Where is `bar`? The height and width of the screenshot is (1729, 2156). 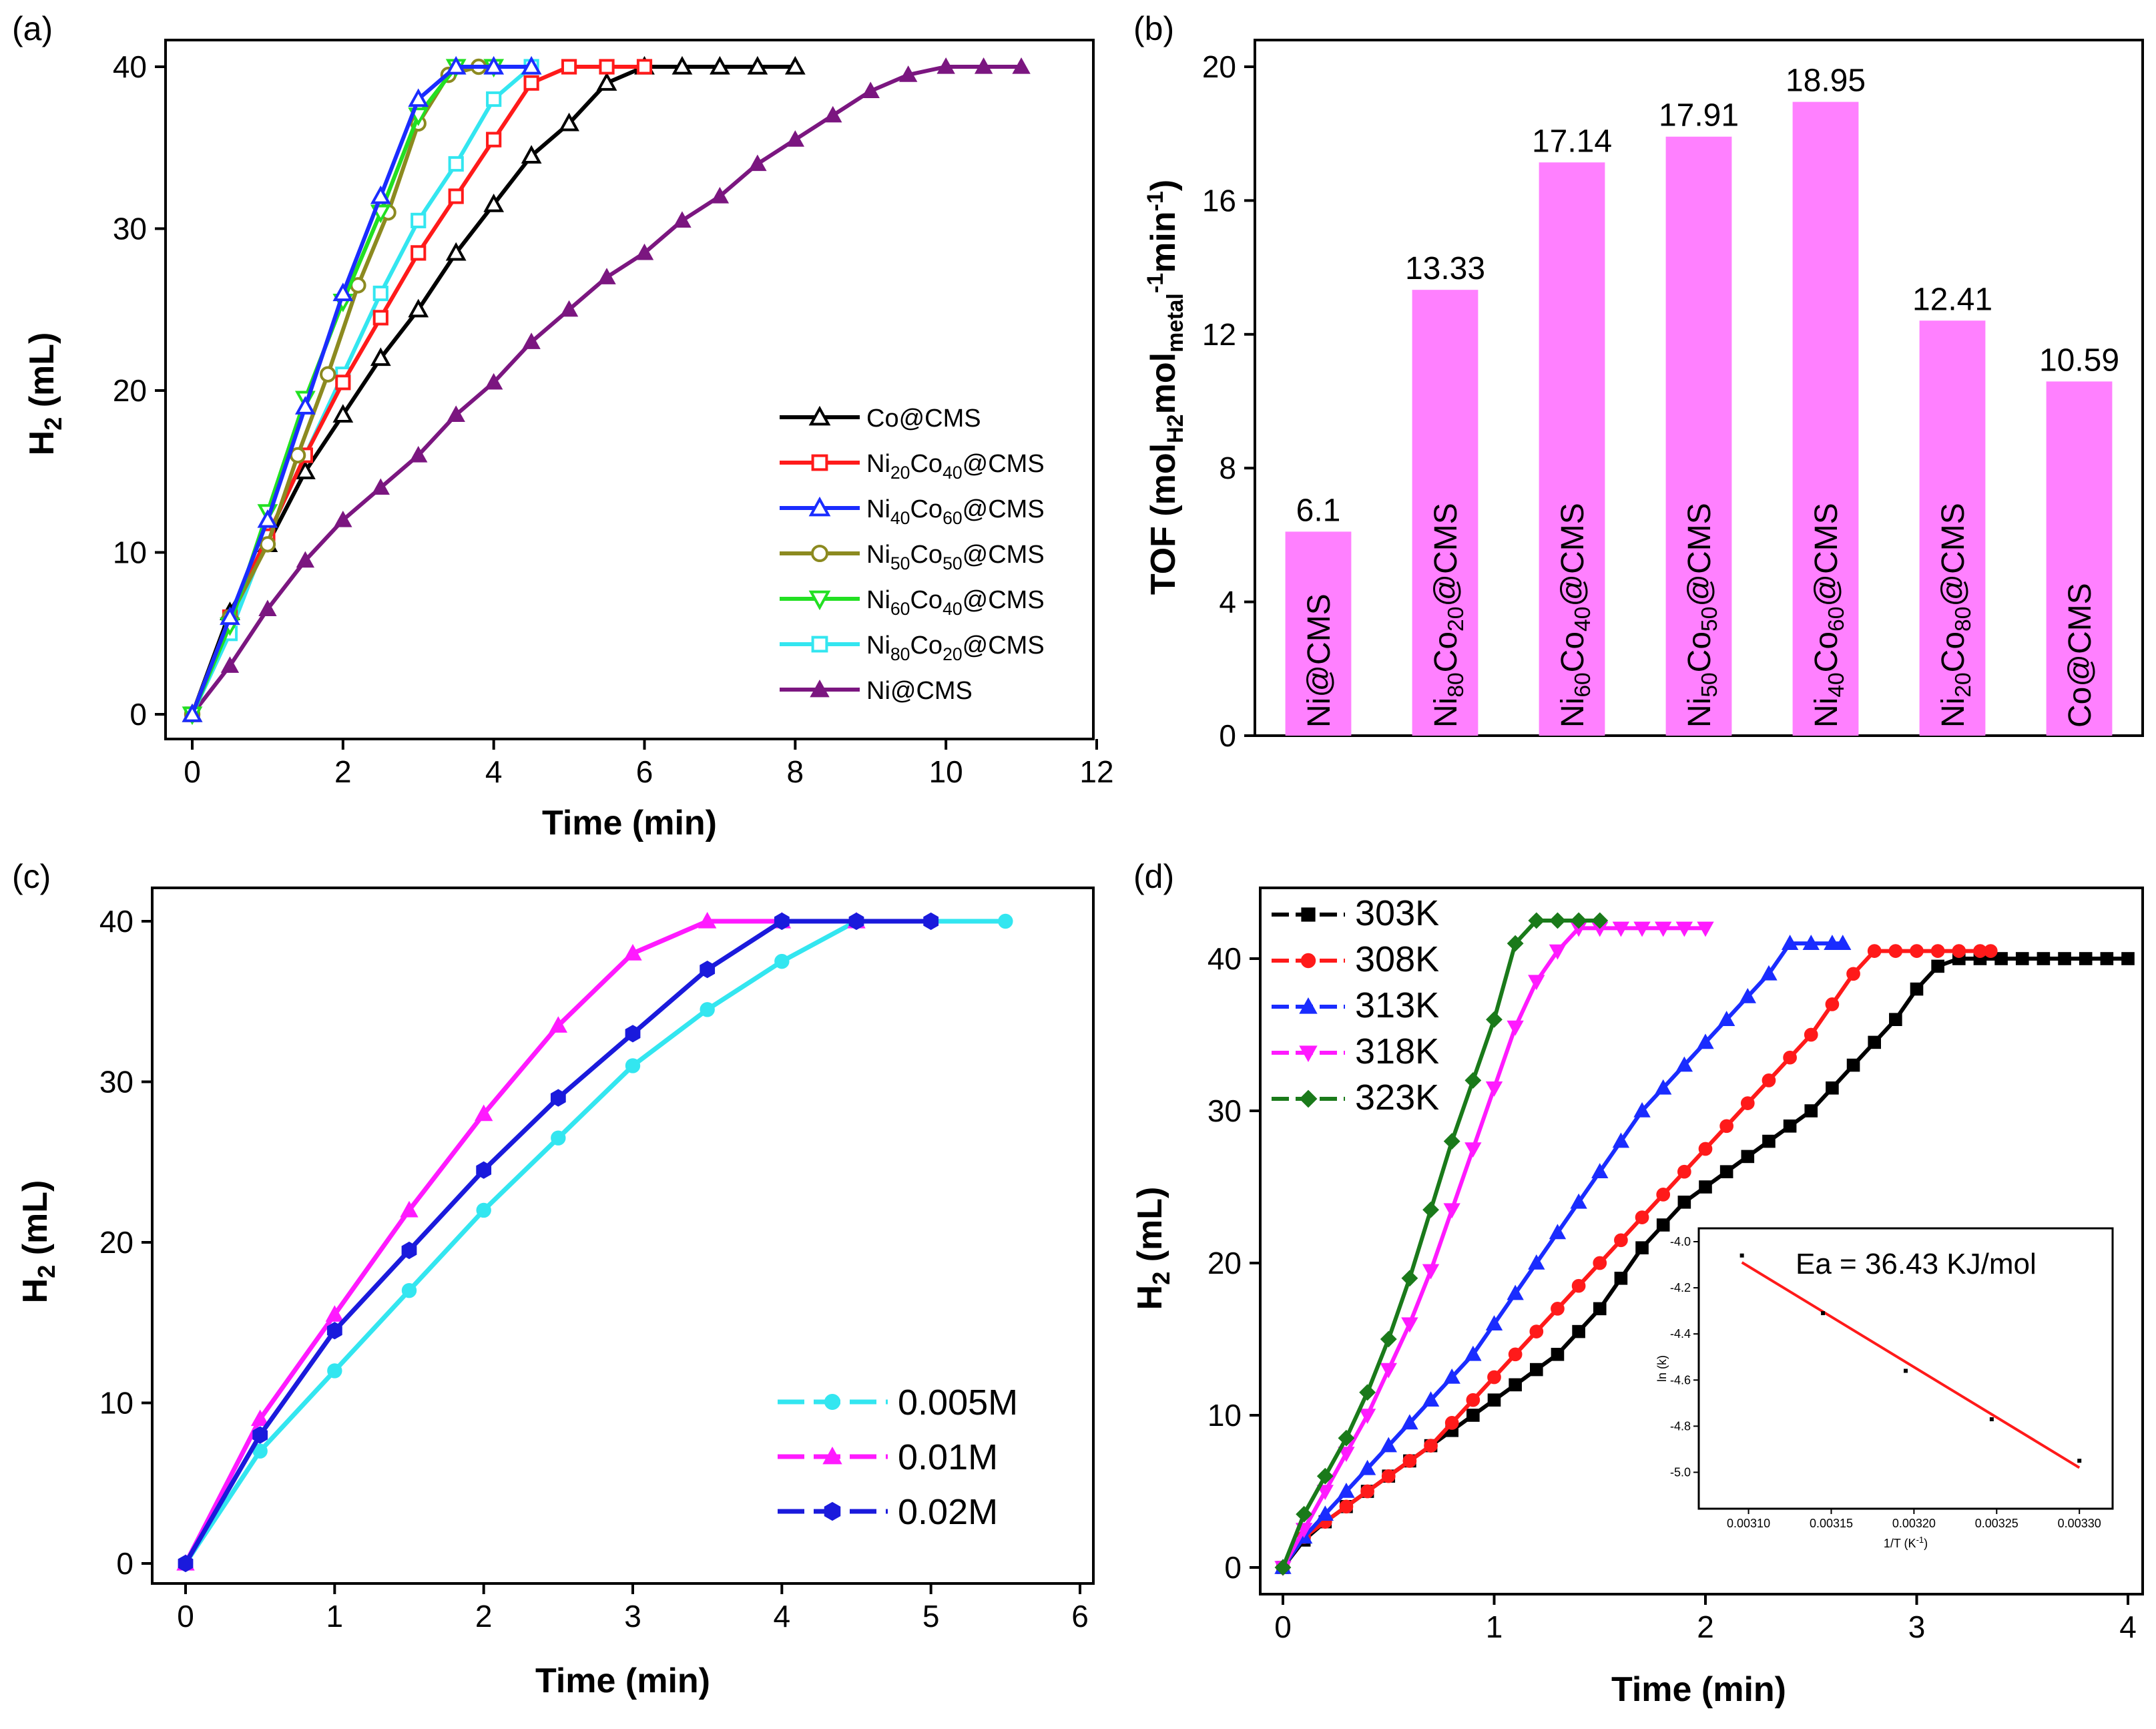 bar is located at coordinates (1572, 449).